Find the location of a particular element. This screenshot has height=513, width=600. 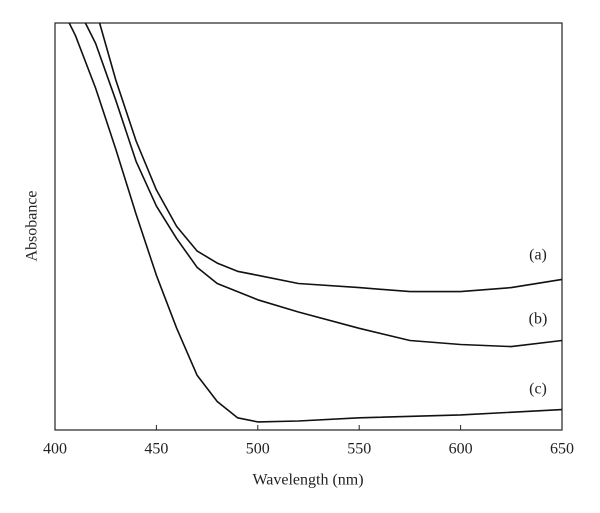

x-tick-label: 400 is located at coordinates (55, 449).